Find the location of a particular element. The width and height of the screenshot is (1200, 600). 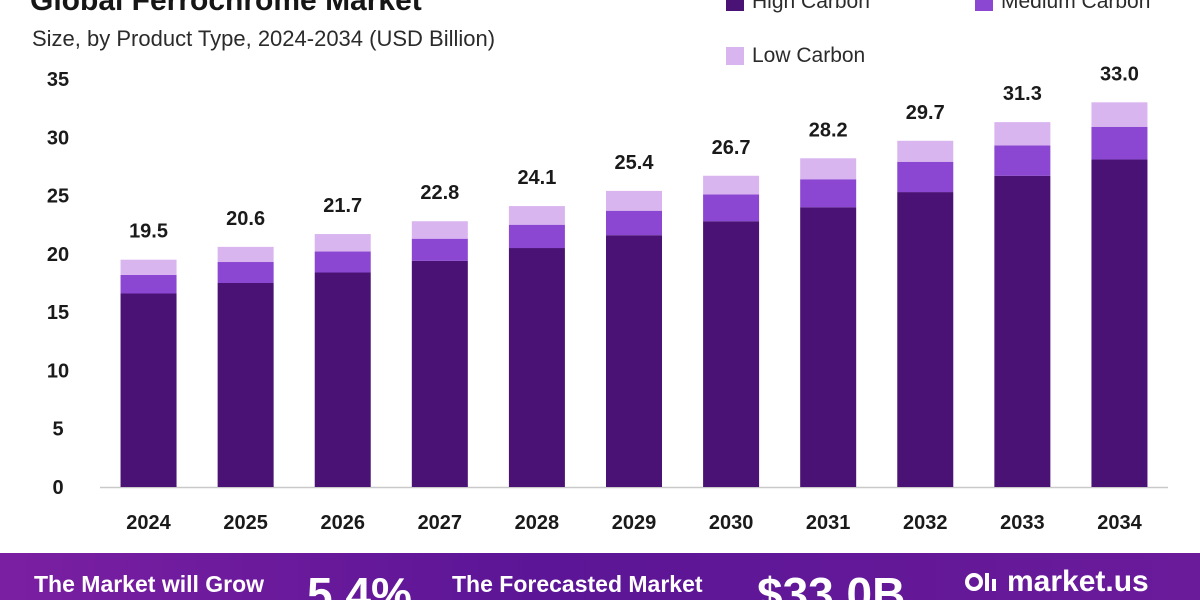

y-tick-label: 35 is located at coordinates (58, 80).